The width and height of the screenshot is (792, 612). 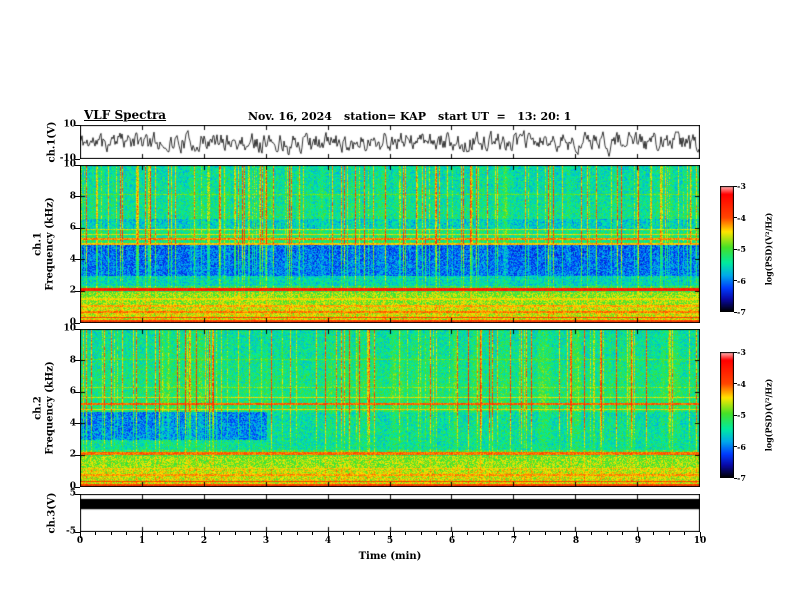 What do you see at coordinates (142, 541) in the screenshot?
I see `x-tick-label: 1` at bounding box center [142, 541].